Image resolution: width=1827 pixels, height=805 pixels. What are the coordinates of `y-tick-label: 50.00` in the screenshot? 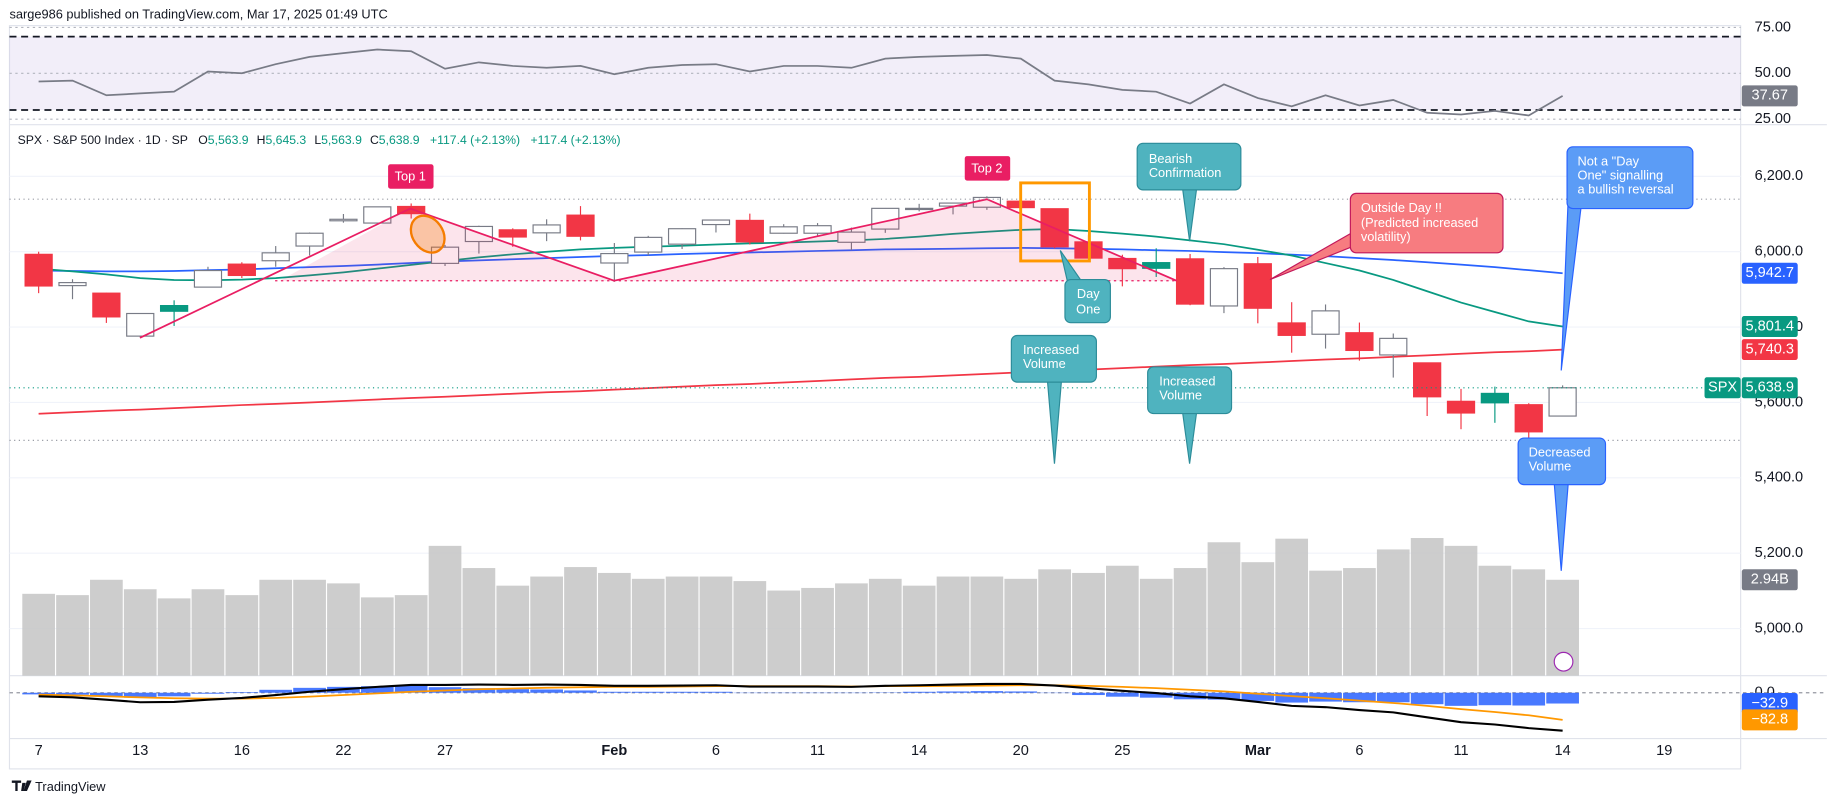 It's located at (1773, 73).